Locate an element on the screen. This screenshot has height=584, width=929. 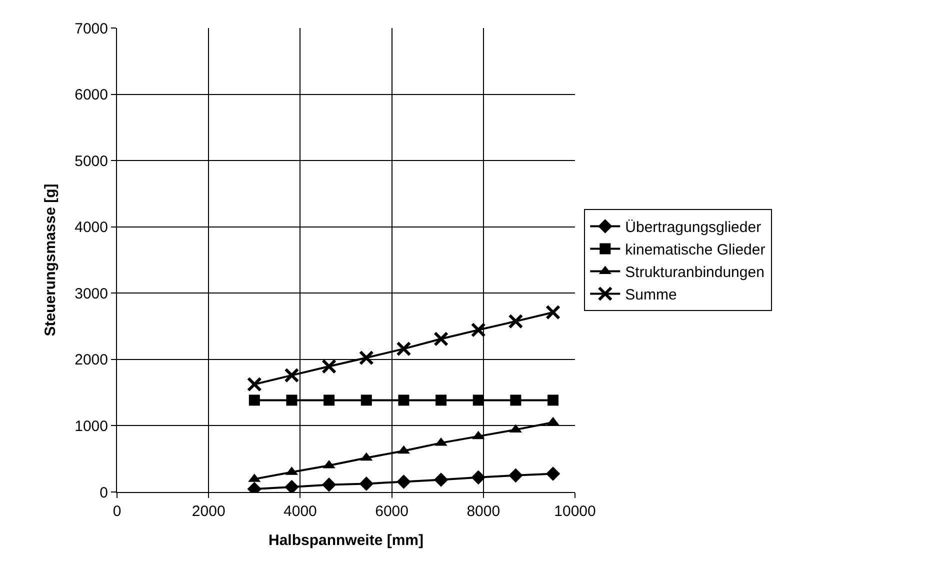
x-axis-title: Halbspannweite [mm] is located at coordinates (346, 540).